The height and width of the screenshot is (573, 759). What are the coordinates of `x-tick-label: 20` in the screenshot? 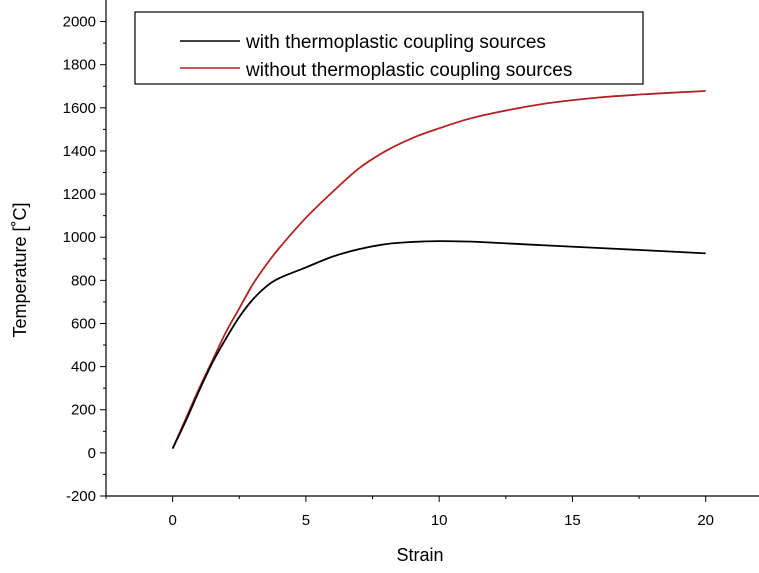 It's located at (705, 520).